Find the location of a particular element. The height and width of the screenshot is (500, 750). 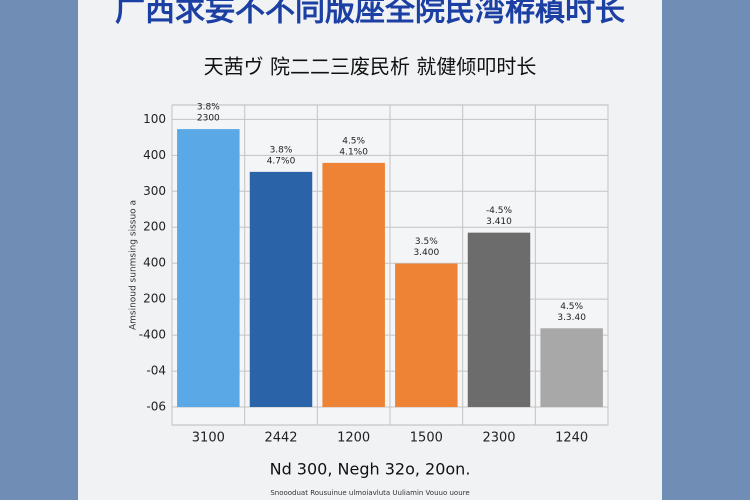

data-label: 2300 is located at coordinates (208, 119).